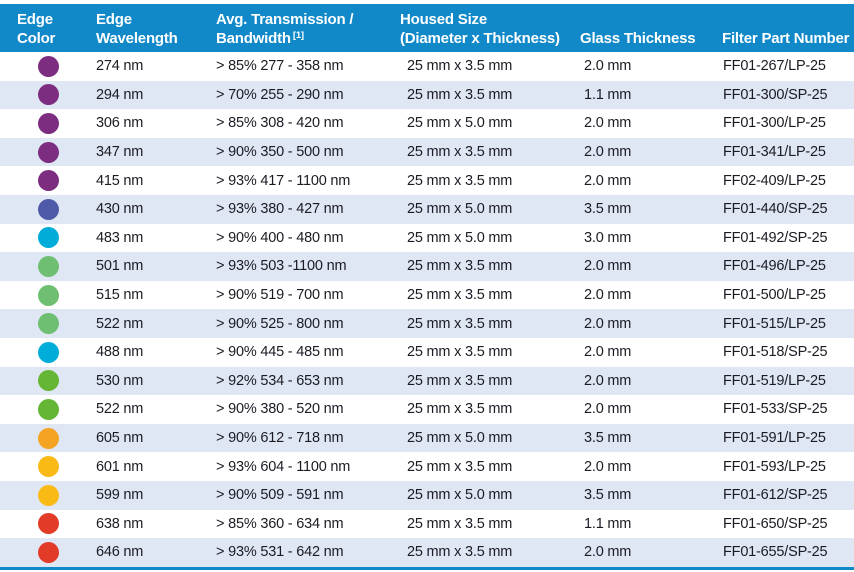  Describe the element at coordinates (48, 381) in the screenshot. I see `green-edge-color-dot-icon` at that location.